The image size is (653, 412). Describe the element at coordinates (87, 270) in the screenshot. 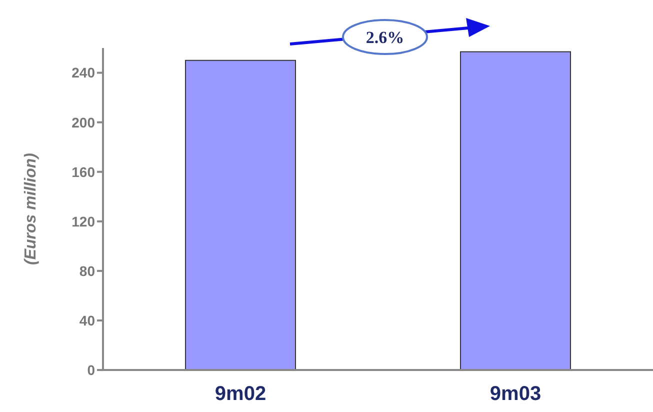

I see `y-tick-label: 80` at that location.